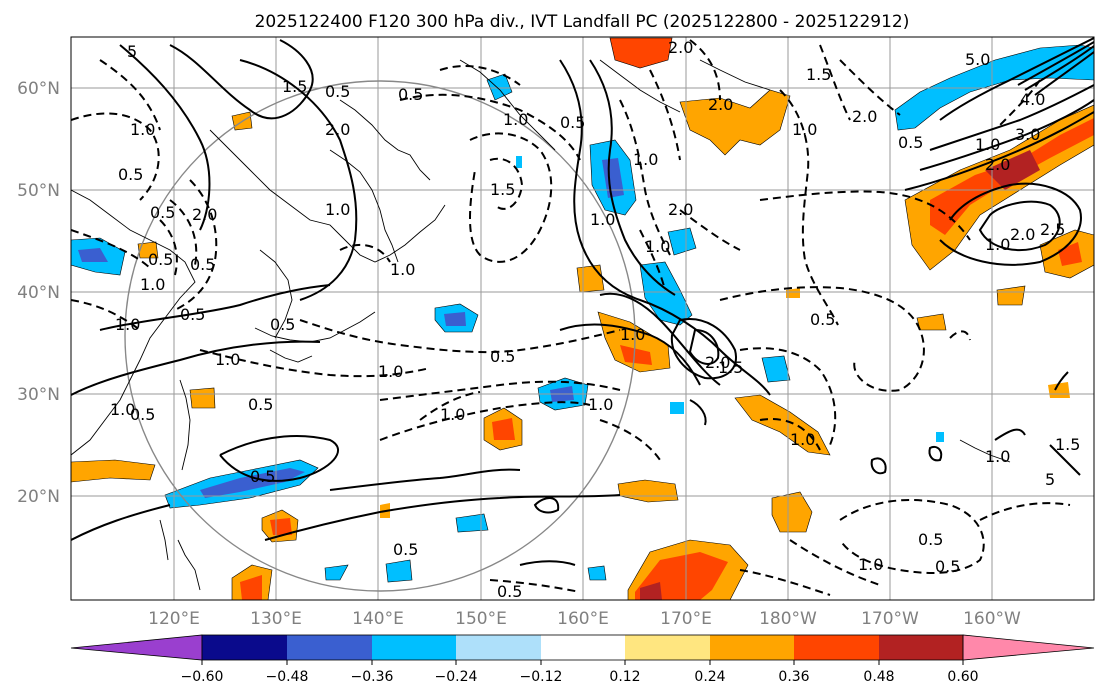  I want to click on lat-label: 50°N, so click(38, 191).